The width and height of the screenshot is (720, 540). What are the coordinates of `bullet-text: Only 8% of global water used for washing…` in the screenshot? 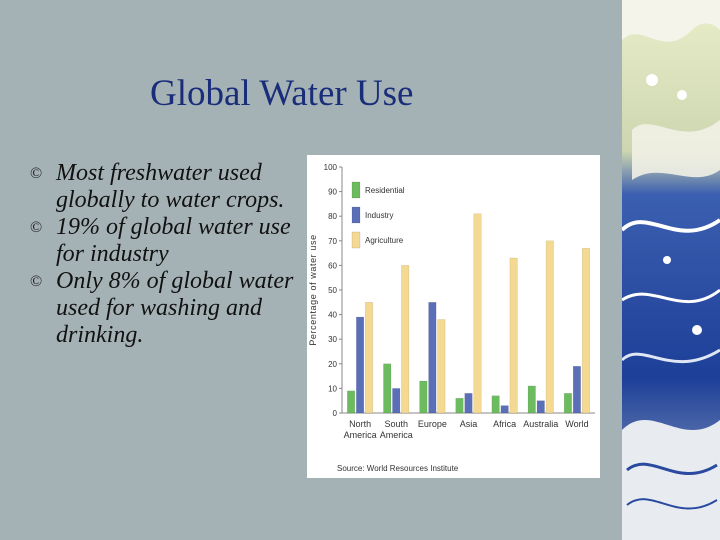 It's located at (175, 308).